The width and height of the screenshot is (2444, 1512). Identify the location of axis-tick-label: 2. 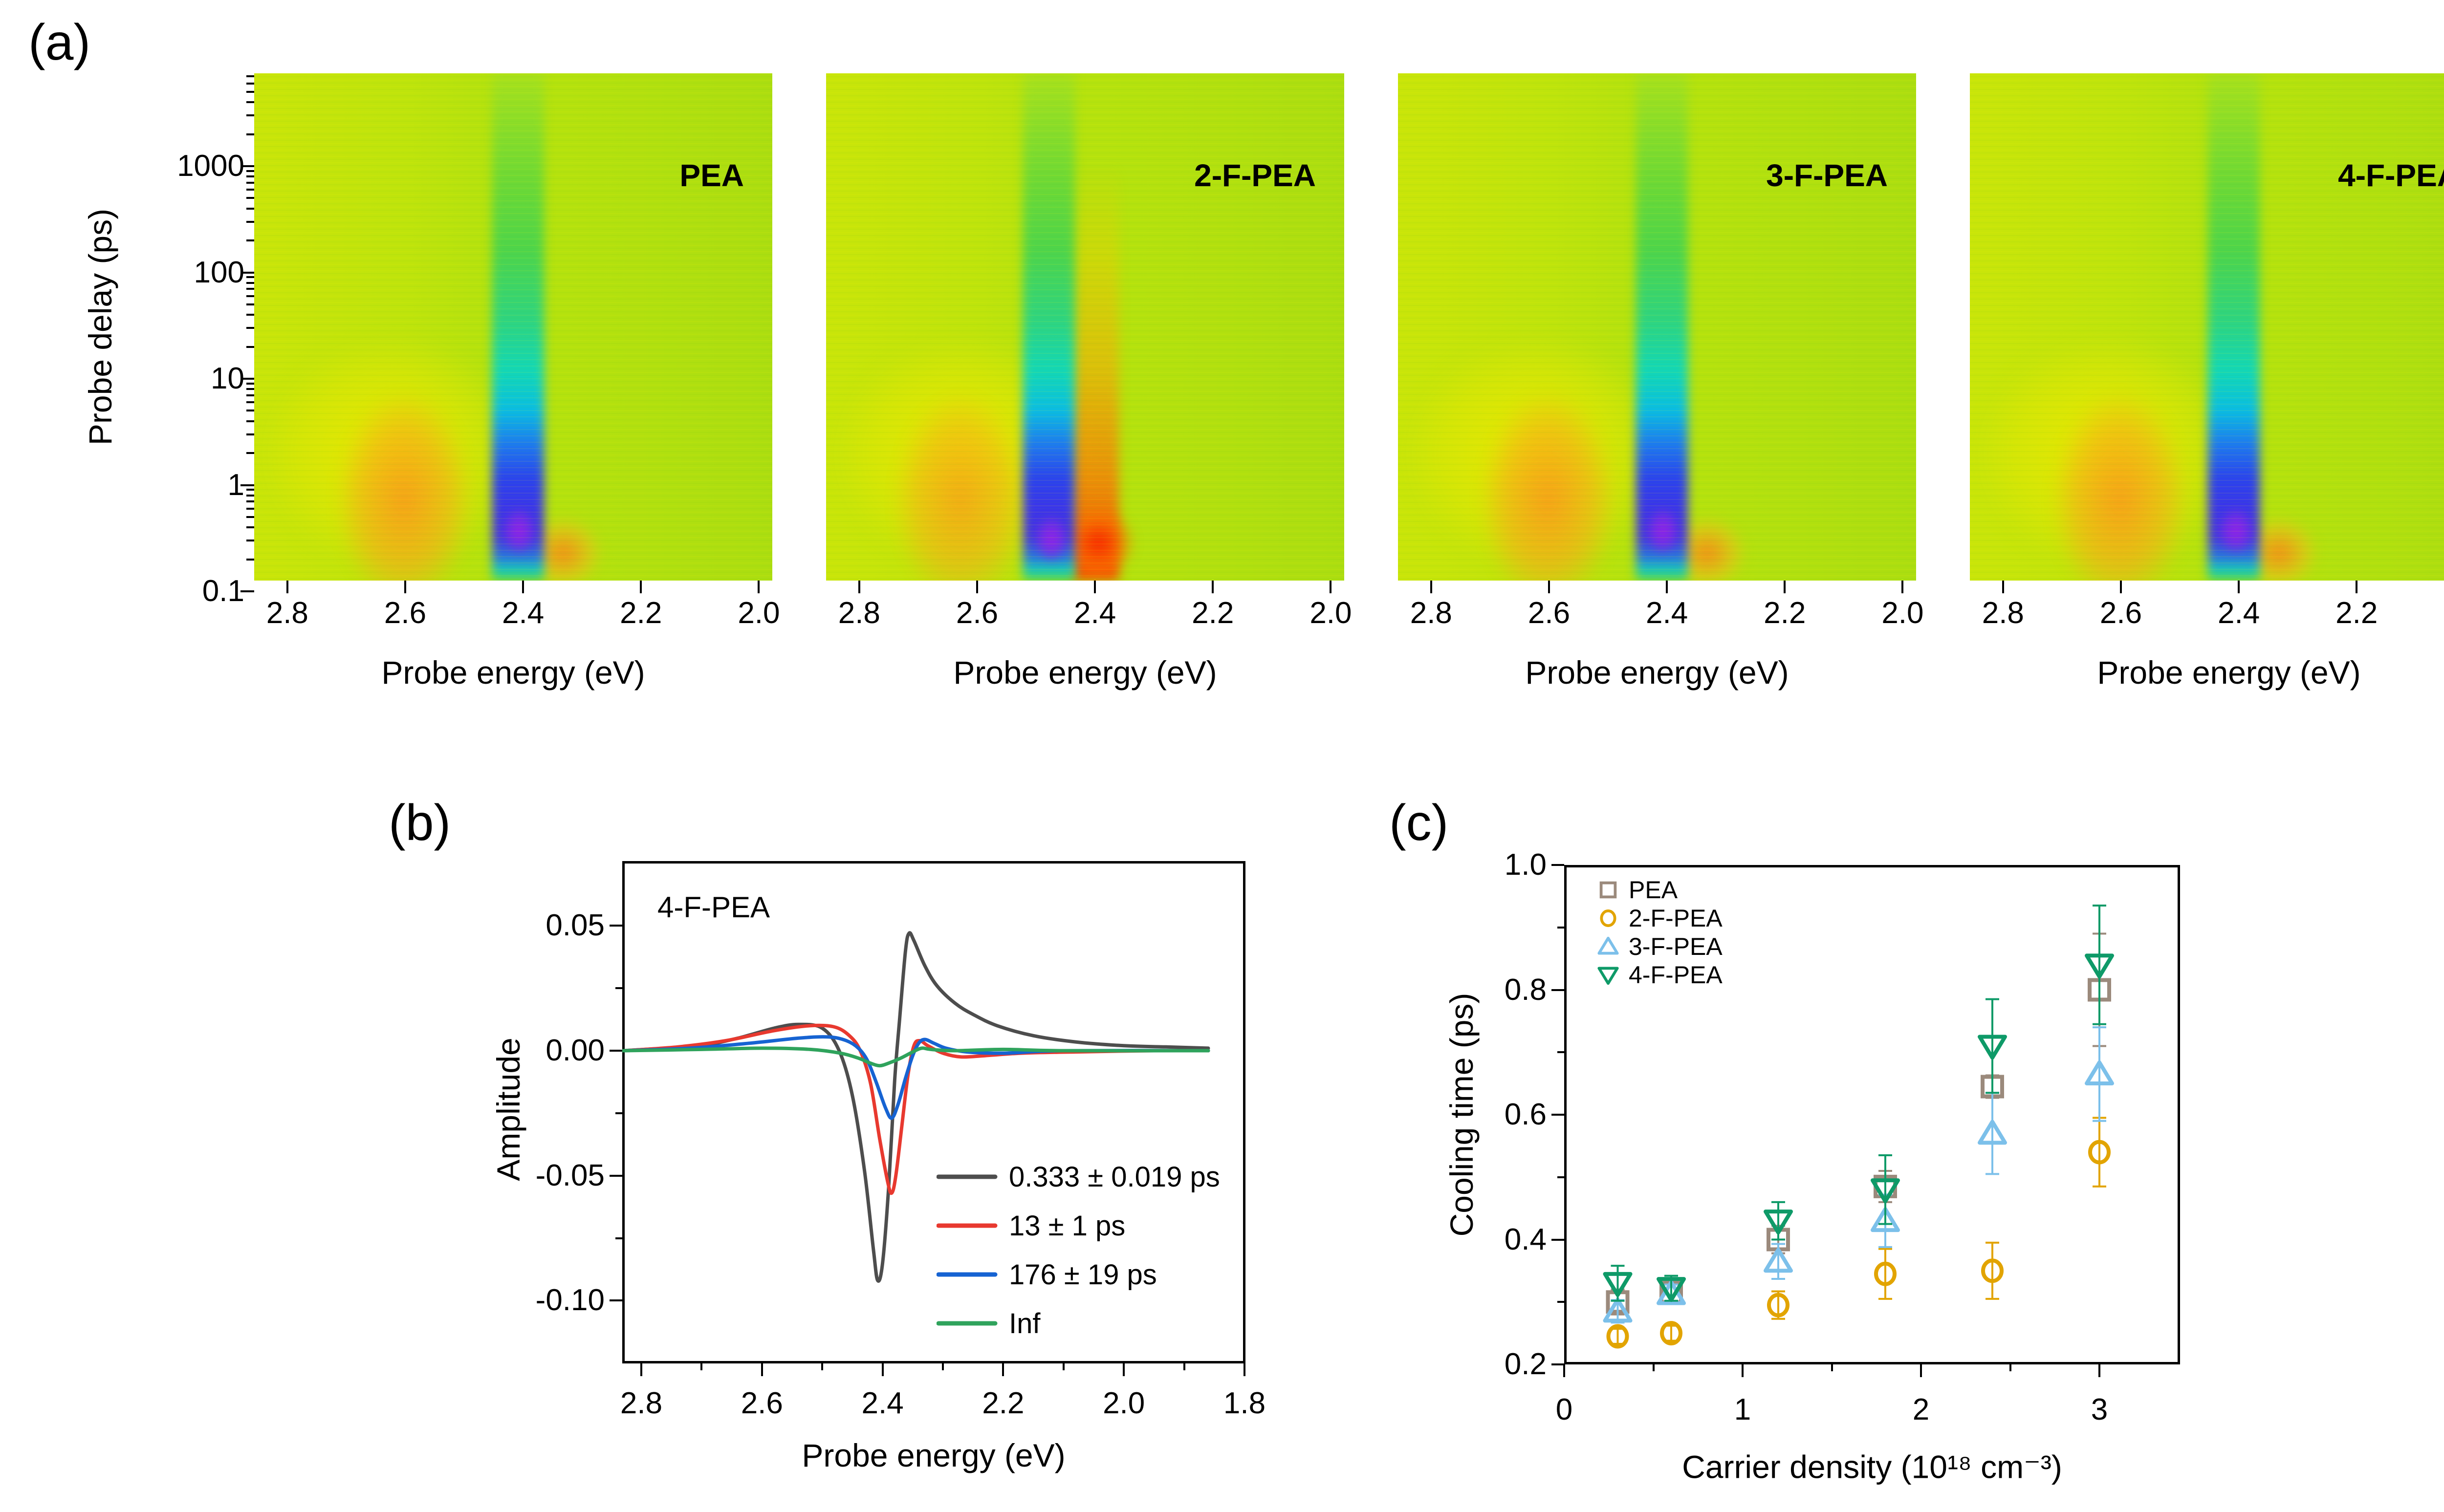
(1921, 1409).